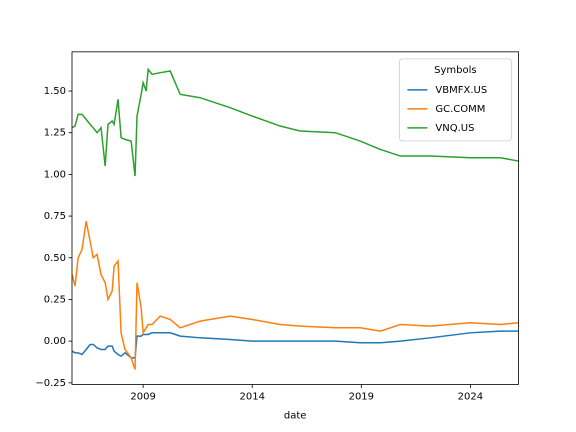 This screenshot has width=576, height=432. Describe the element at coordinates (454, 128) in the screenshot. I see `legend-label: VNQ.US` at that location.